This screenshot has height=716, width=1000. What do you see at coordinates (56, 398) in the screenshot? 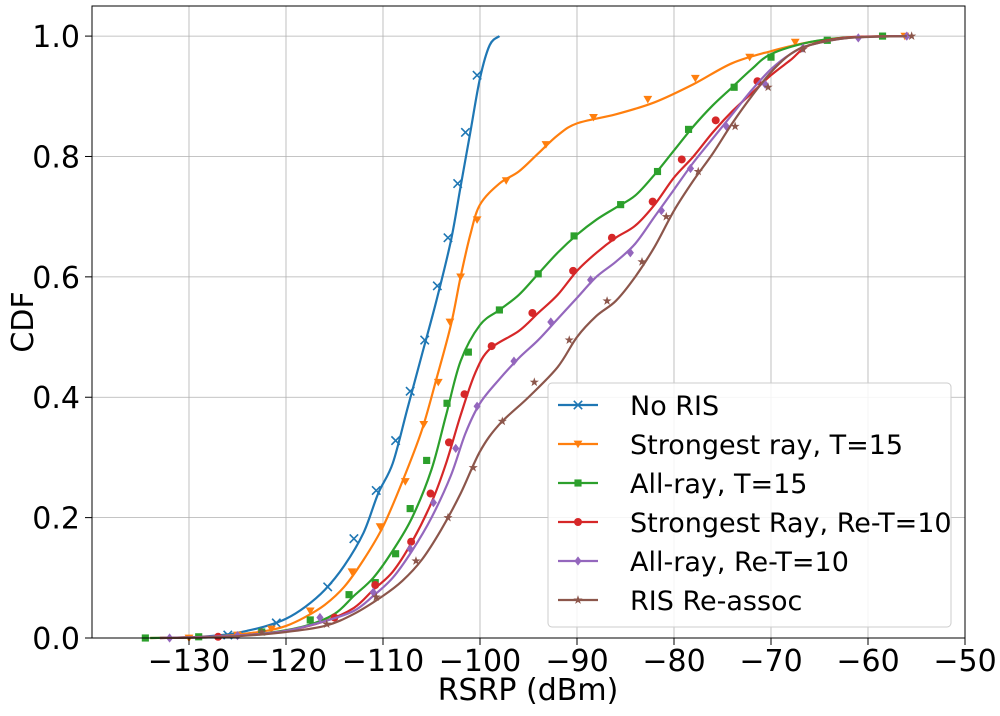
I see `y-tick-label: 0.4` at bounding box center [56, 398].